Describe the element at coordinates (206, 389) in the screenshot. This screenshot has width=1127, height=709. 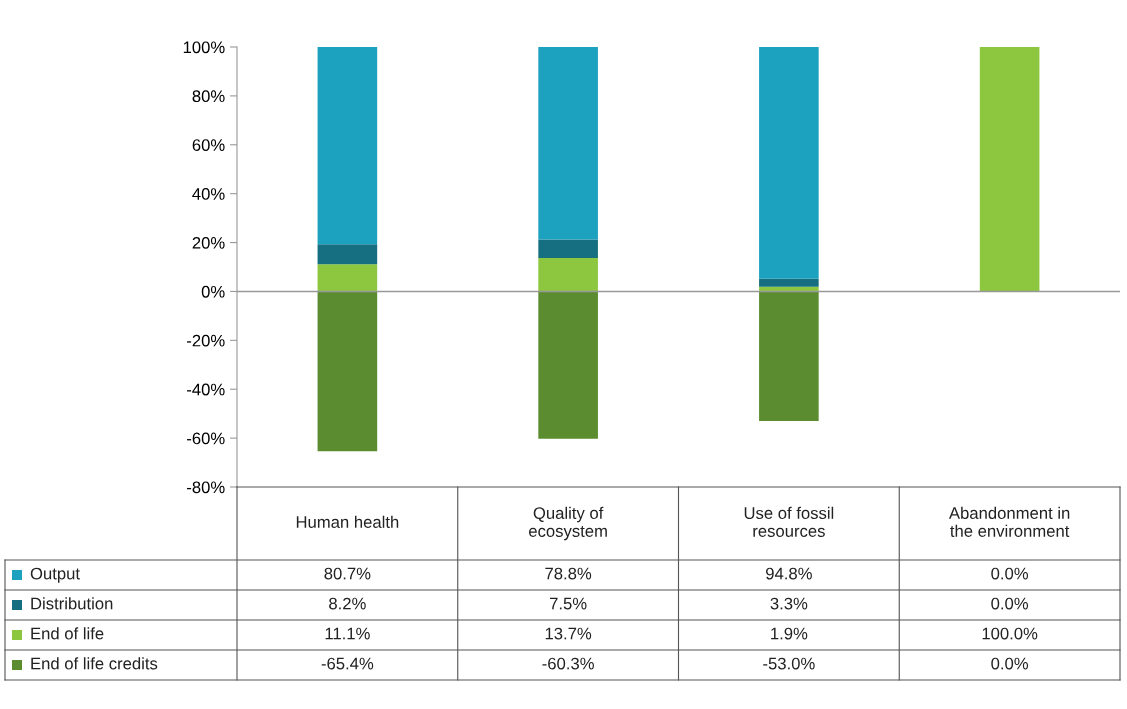
I see `y-tick-label: -40%` at that location.